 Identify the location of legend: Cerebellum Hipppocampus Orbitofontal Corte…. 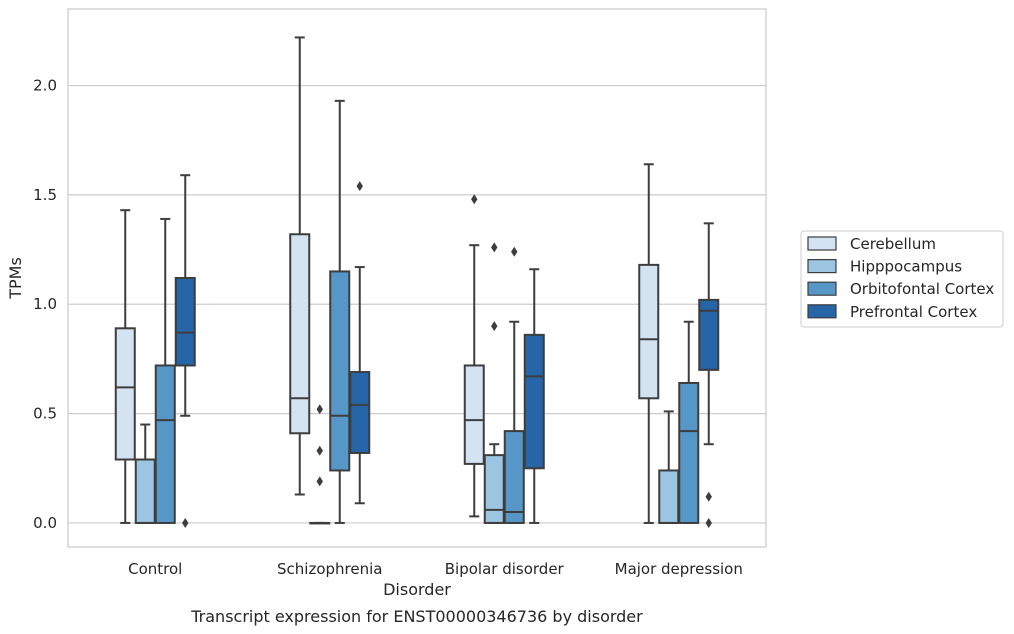
(902, 279).